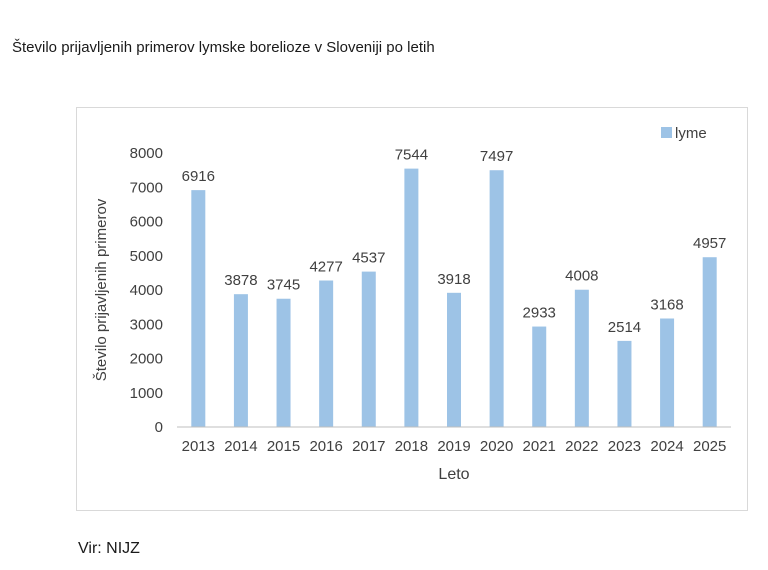 The image size is (768, 570). Describe the element at coordinates (666, 132) in the screenshot. I see `legend-swatch` at that location.